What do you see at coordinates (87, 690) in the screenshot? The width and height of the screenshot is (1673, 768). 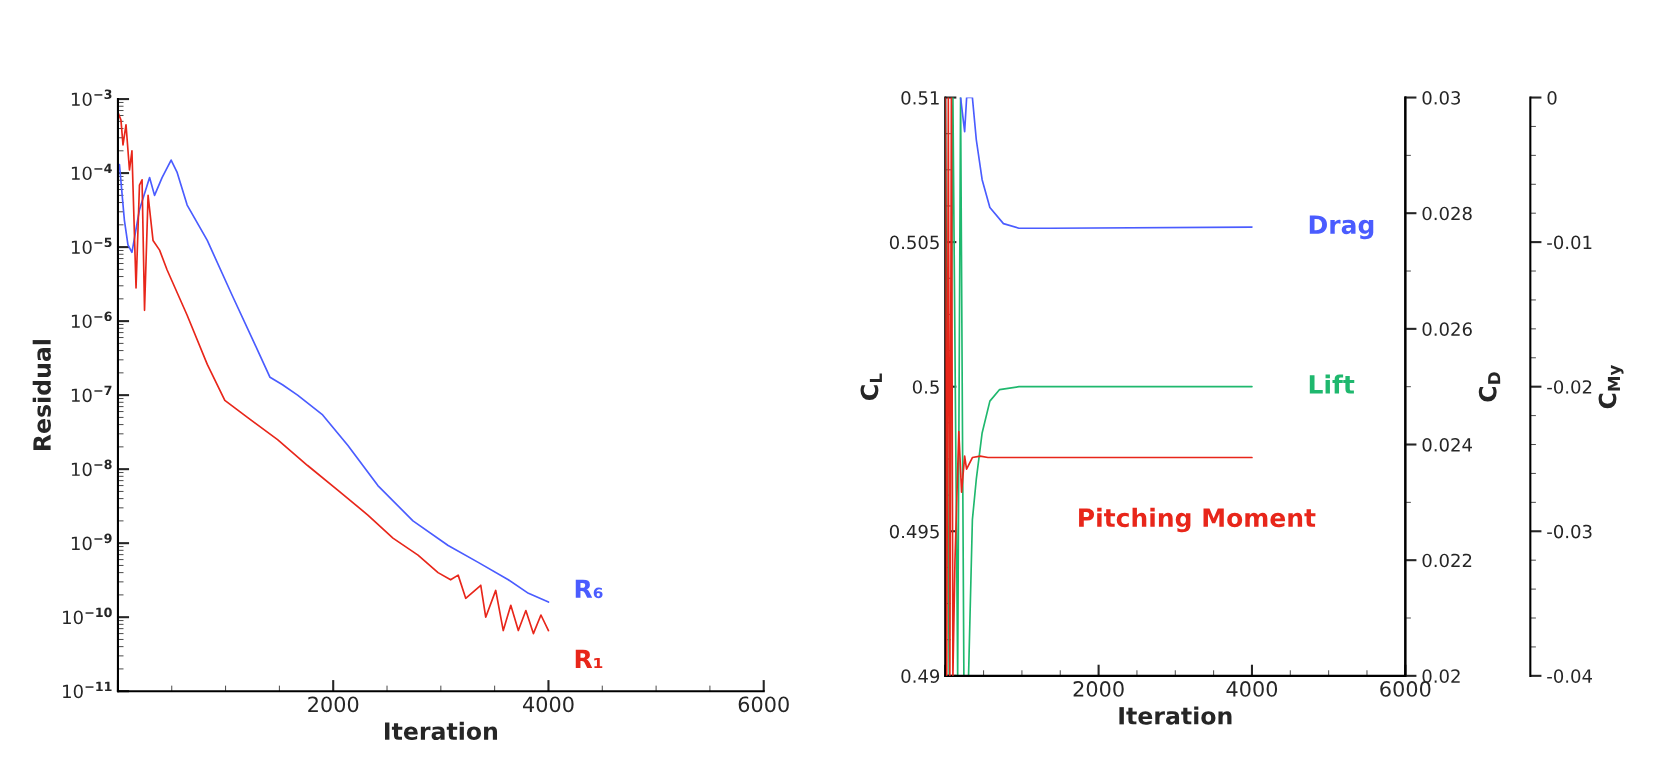 I see `y-tick-label: 10$^{−11}$` at bounding box center [87, 690].